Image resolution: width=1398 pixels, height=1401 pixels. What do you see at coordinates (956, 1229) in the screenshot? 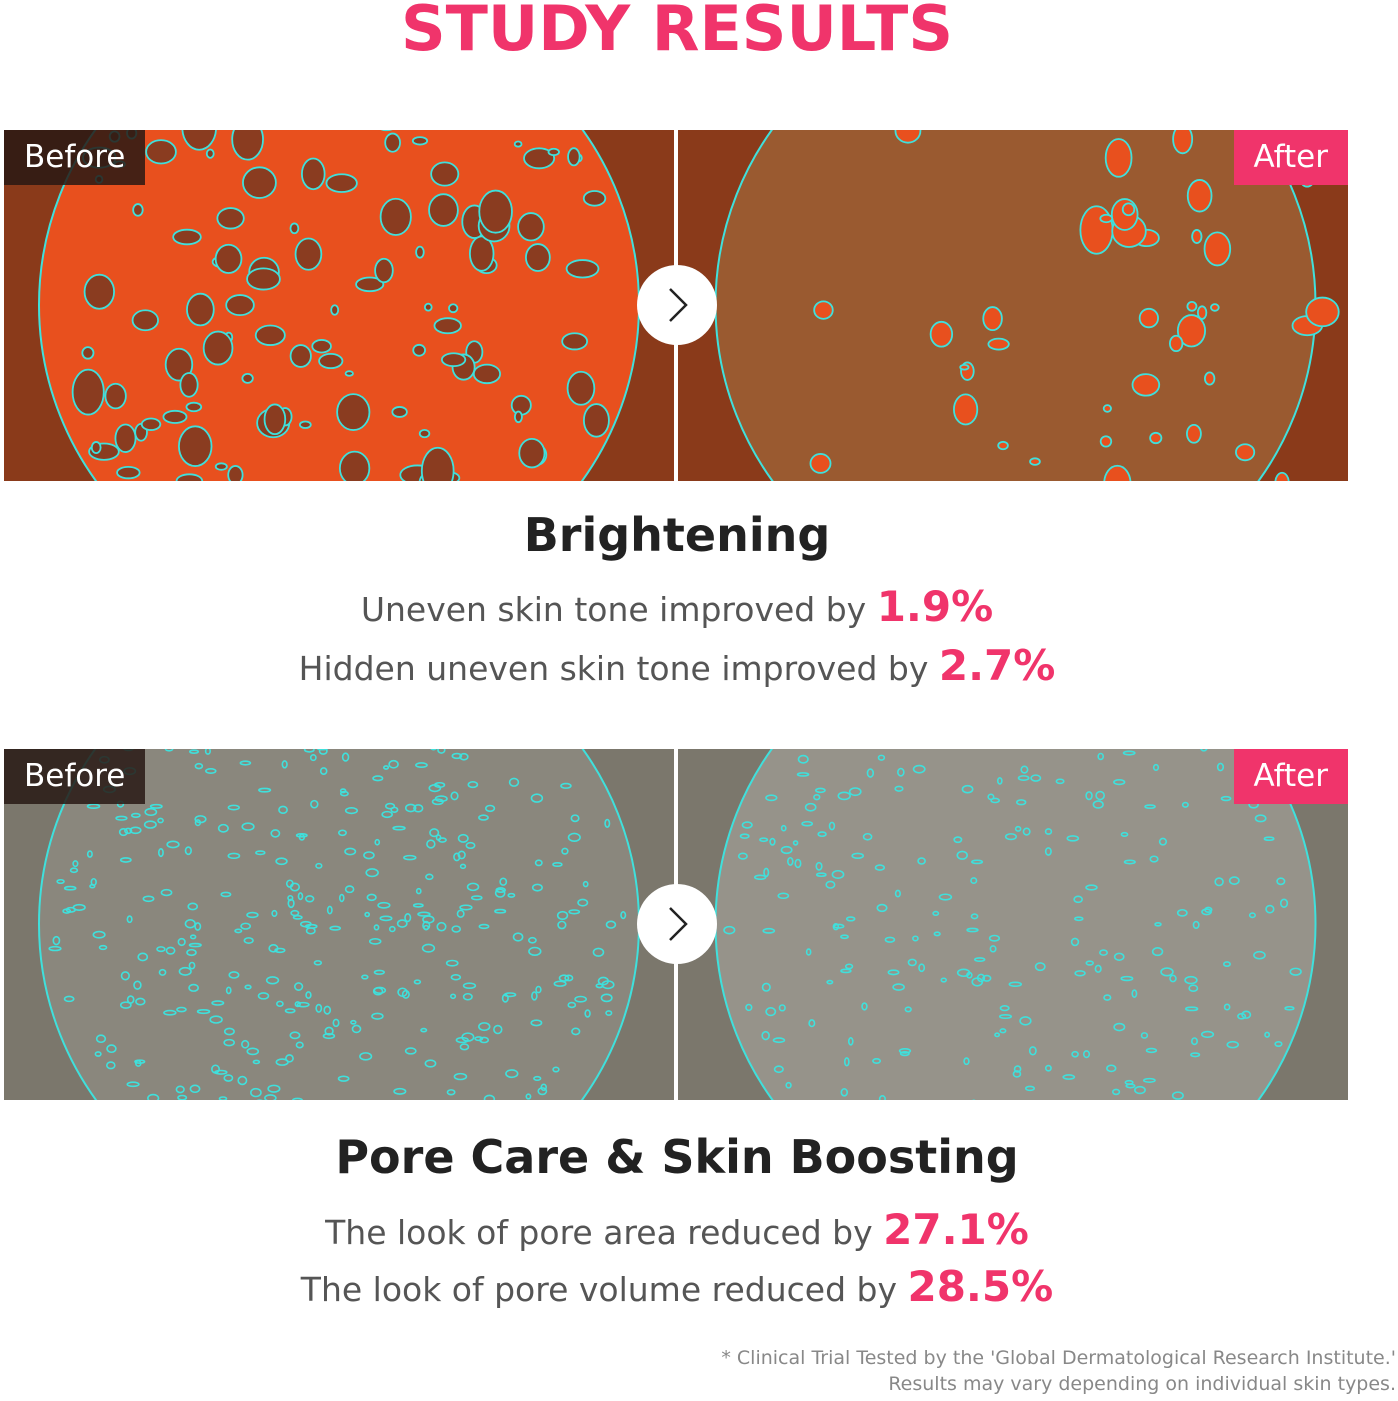
I see `result-value: 27.1%` at bounding box center [956, 1229].